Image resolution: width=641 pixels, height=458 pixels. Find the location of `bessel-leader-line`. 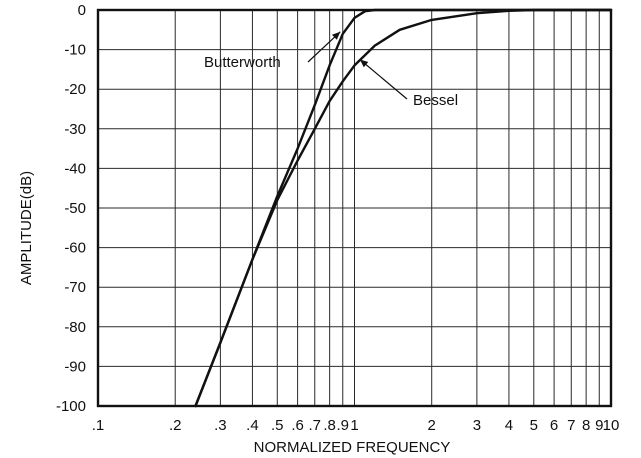

bessel-leader-line is located at coordinates (383, 79).